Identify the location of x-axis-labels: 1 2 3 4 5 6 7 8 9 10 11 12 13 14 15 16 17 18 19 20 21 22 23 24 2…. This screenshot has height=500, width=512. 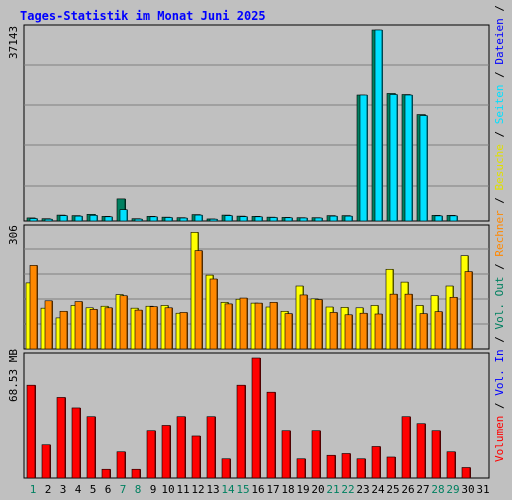
(260, 489).